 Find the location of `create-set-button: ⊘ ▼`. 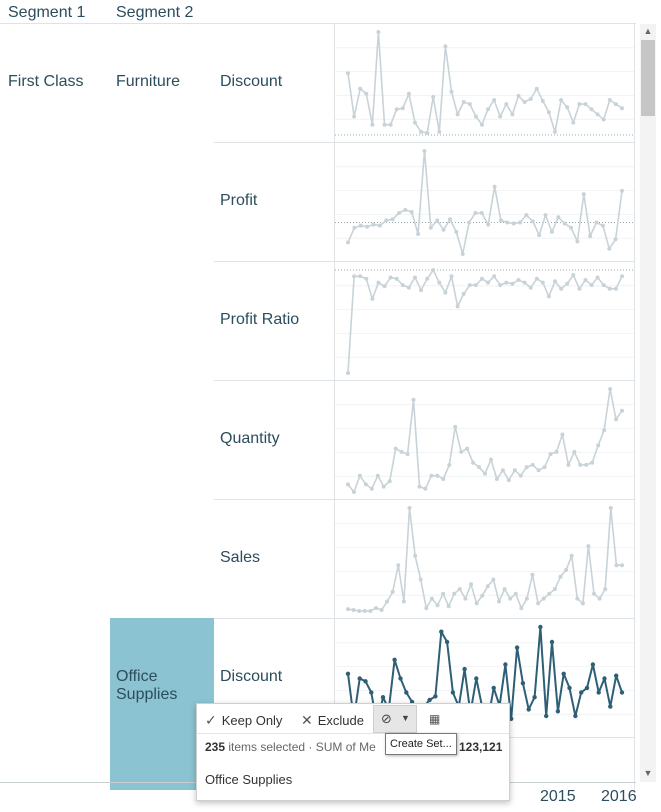

create-set-button: ⊘ ▼ is located at coordinates (395, 719).